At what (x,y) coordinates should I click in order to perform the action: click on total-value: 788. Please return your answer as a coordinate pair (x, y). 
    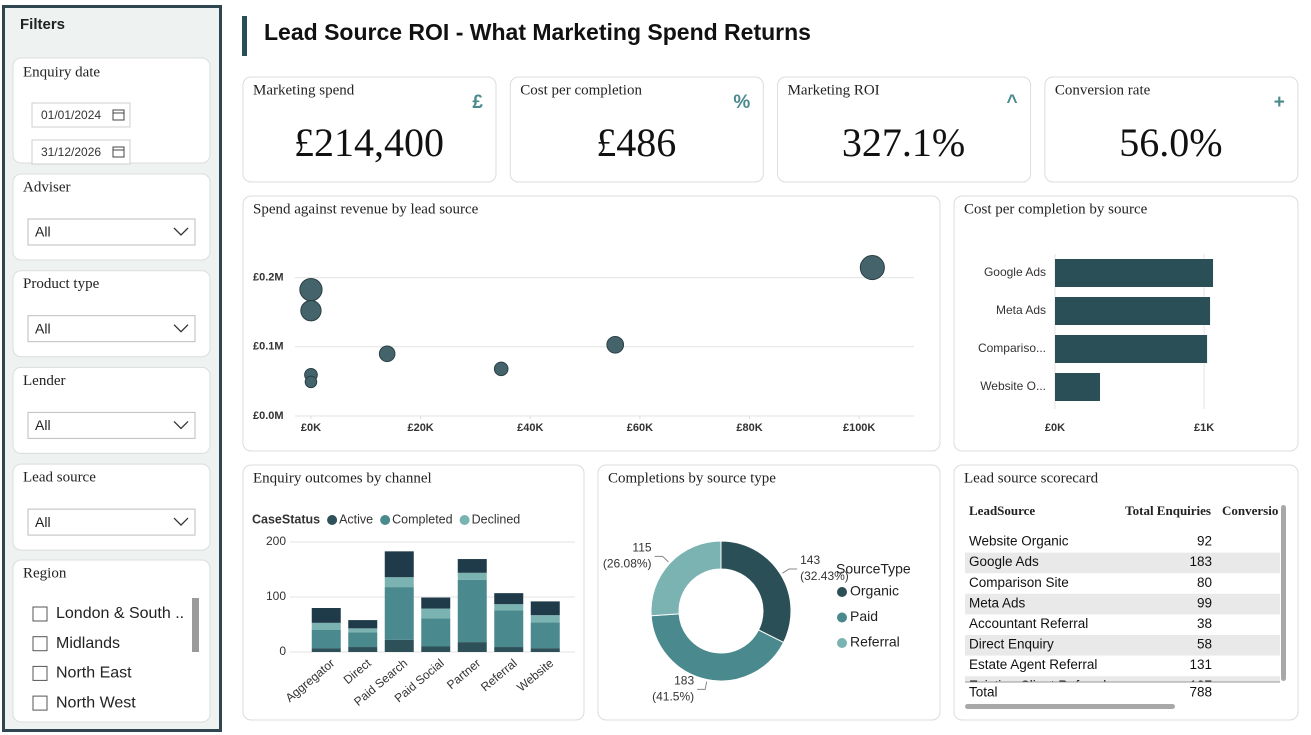
    Looking at the image, I should click on (1200, 692).